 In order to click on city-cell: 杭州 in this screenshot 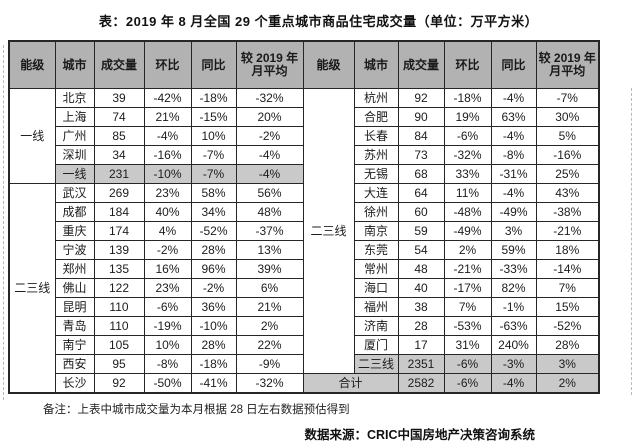, I will do `click(376, 98)`.